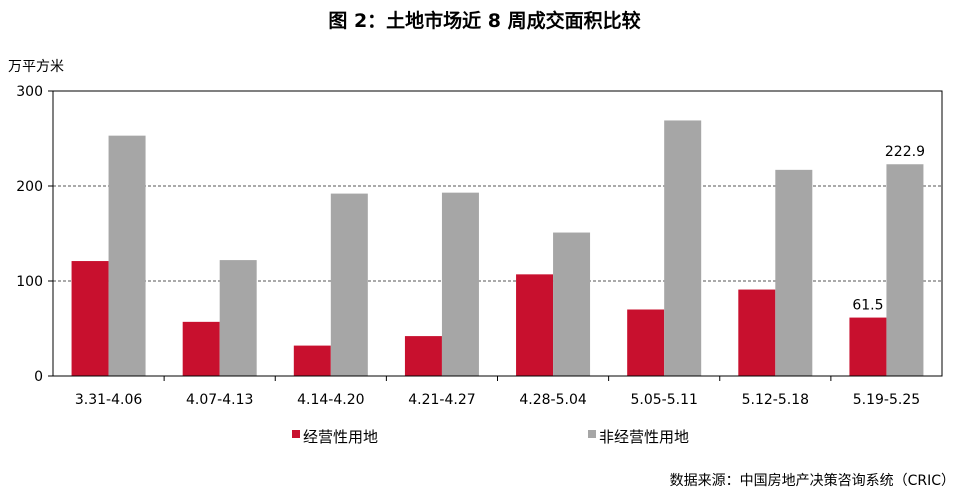 This screenshot has width=969, height=496. Describe the element at coordinates (340, 437) in the screenshot. I see `legend-label: 经营性用地` at that location.